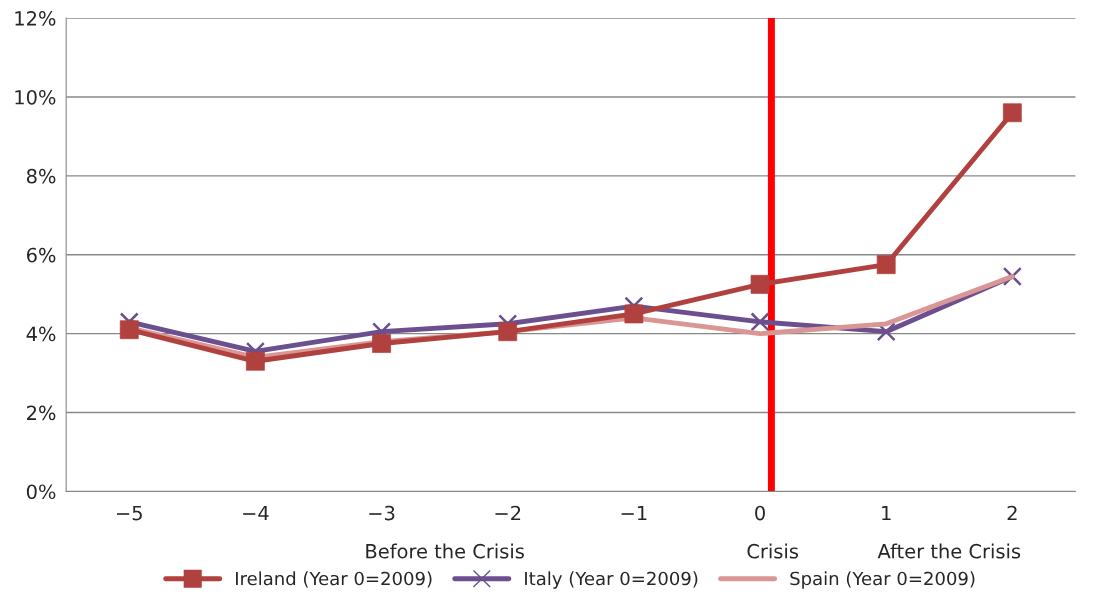 Image resolution: width=1103 pixels, height=603 pixels. What do you see at coordinates (445, 551) in the screenshot?
I see `text: Before the Crisis` at bounding box center [445, 551].